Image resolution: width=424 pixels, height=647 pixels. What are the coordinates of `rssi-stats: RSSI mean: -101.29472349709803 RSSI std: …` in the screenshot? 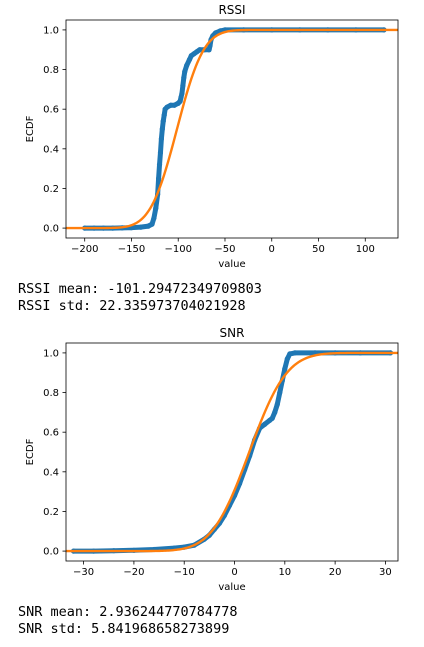 It's located at (140, 298).